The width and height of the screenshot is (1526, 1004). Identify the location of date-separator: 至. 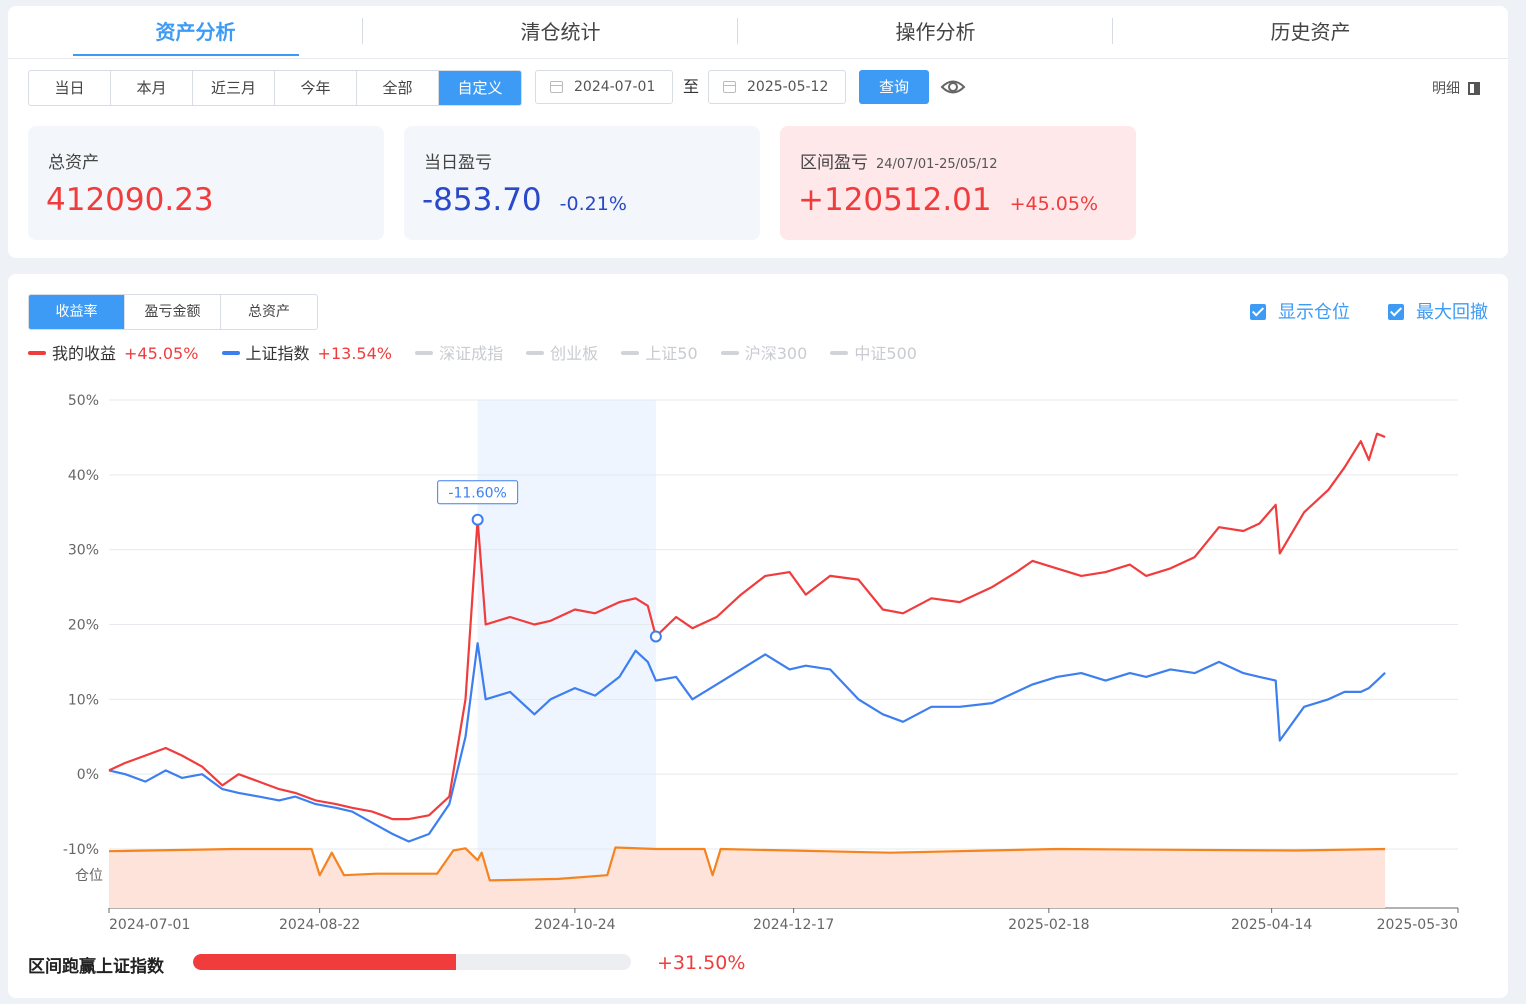
(691, 86).